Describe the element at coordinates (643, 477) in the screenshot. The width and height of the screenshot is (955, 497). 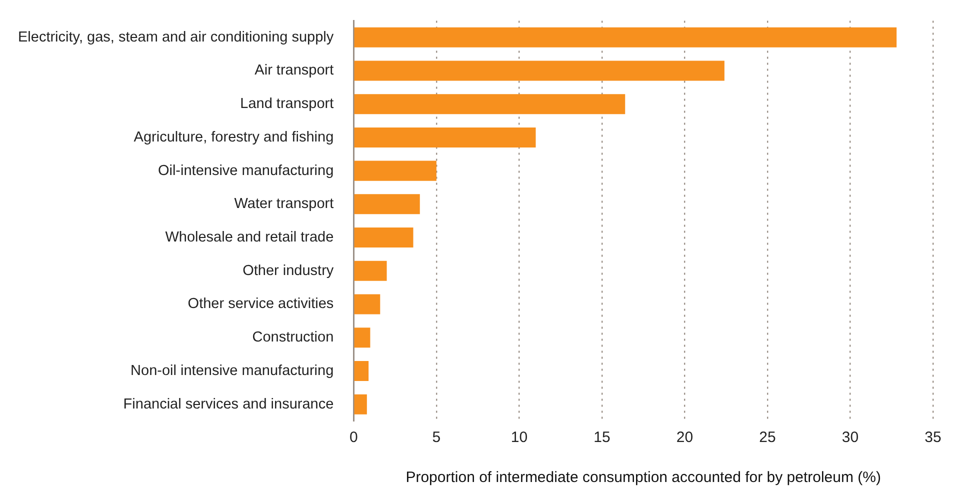
I see `x-axis-title: Proportion of intermediate consumption accounted for by petroleum (%)` at that location.